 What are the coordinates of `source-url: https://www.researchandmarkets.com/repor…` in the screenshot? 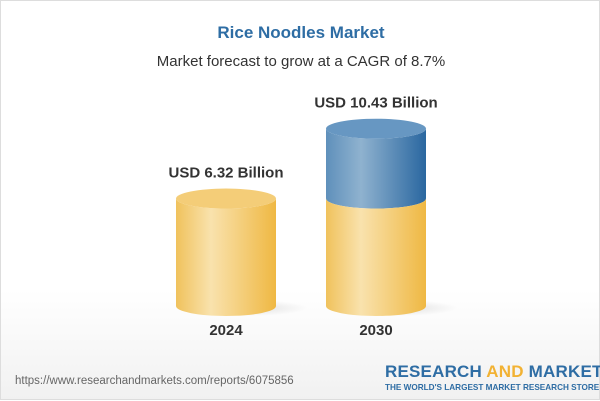 It's located at (154, 381).